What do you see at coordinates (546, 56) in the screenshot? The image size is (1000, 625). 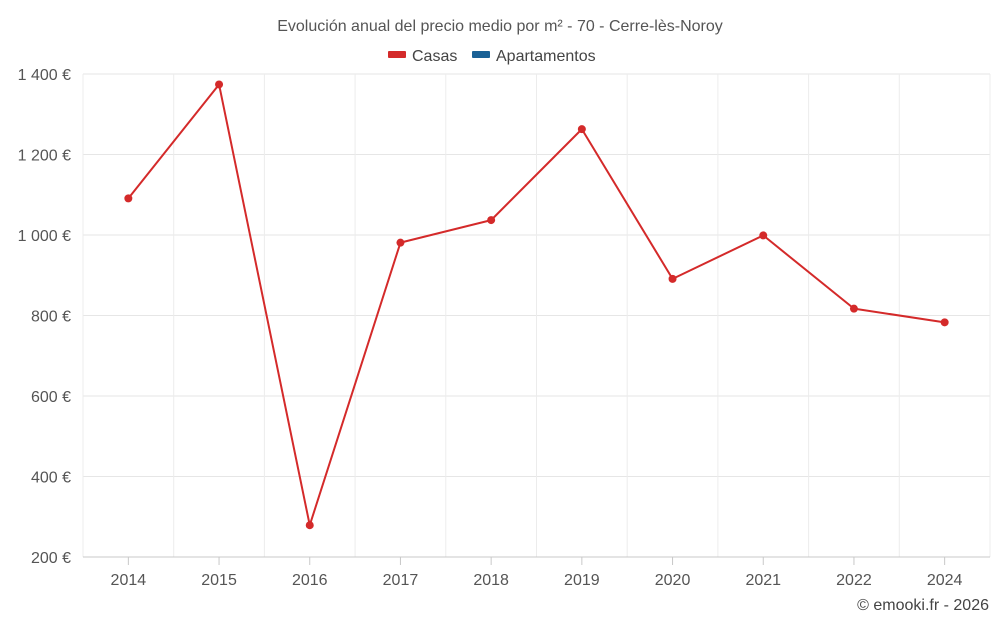 I see `legend-label-apartamentos: Apartamentos` at bounding box center [546, 56].